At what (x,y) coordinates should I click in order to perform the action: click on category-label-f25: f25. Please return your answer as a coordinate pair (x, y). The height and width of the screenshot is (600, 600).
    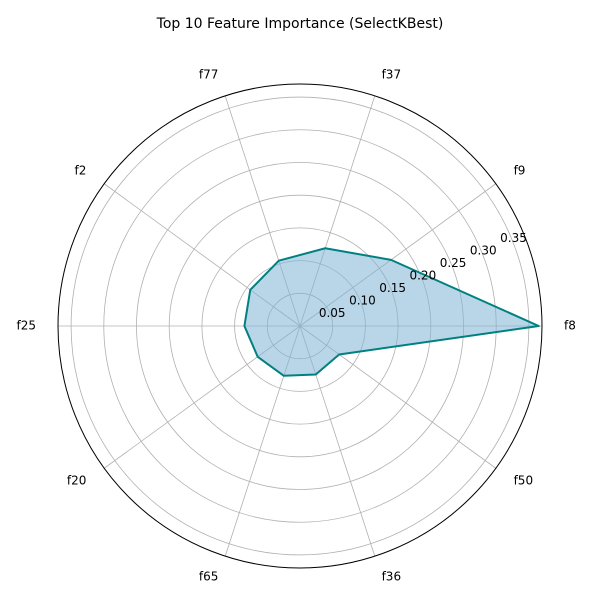
    Looking at the image, I should click on (27, 326).